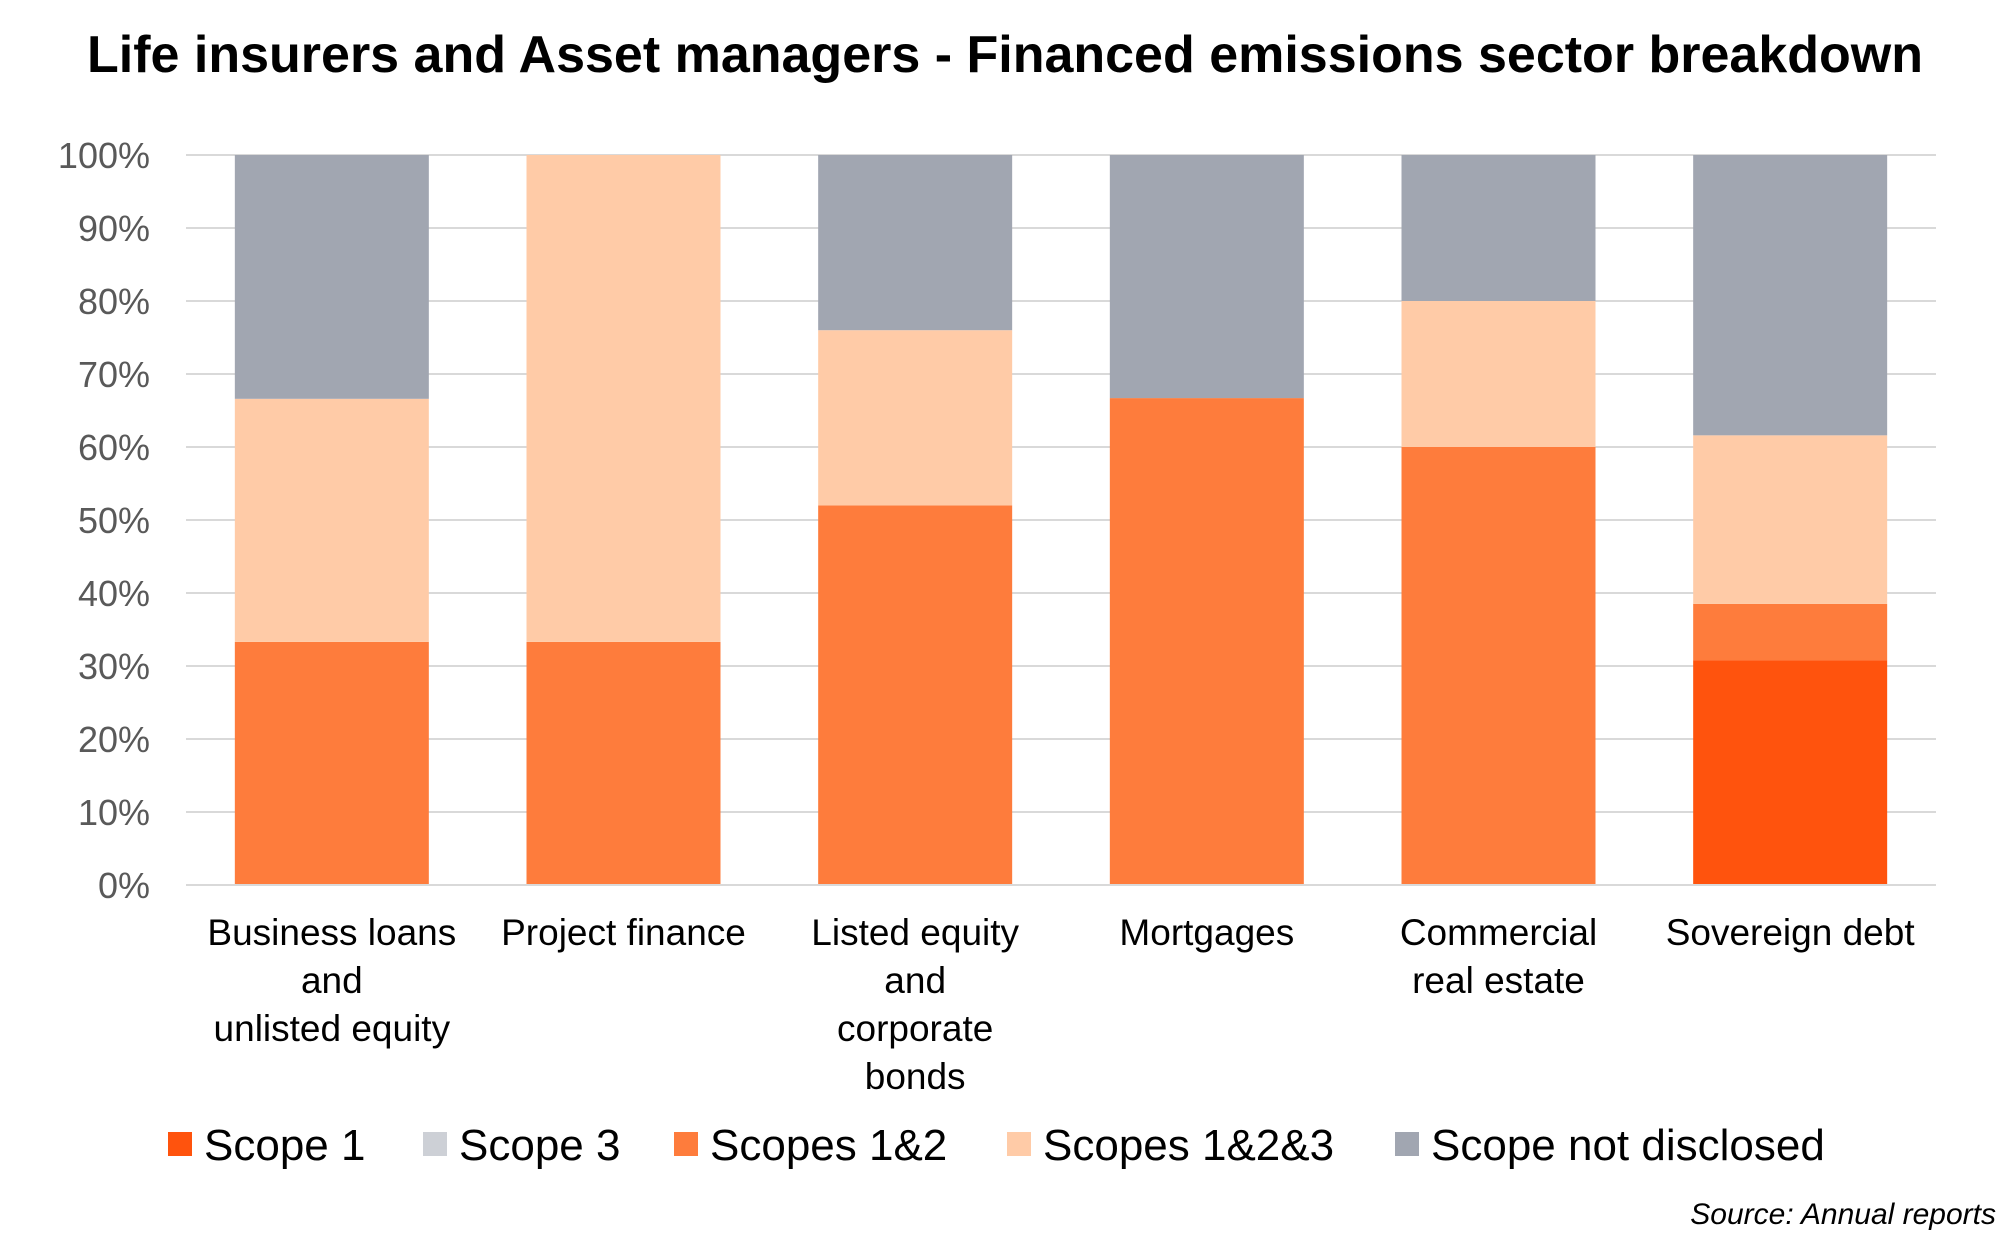 The height and width of the screenshot is (1242, 2010). Describe the element at coordinates (114, 739) in the screenshot. I see `y-tick-label: 20%` at that location.